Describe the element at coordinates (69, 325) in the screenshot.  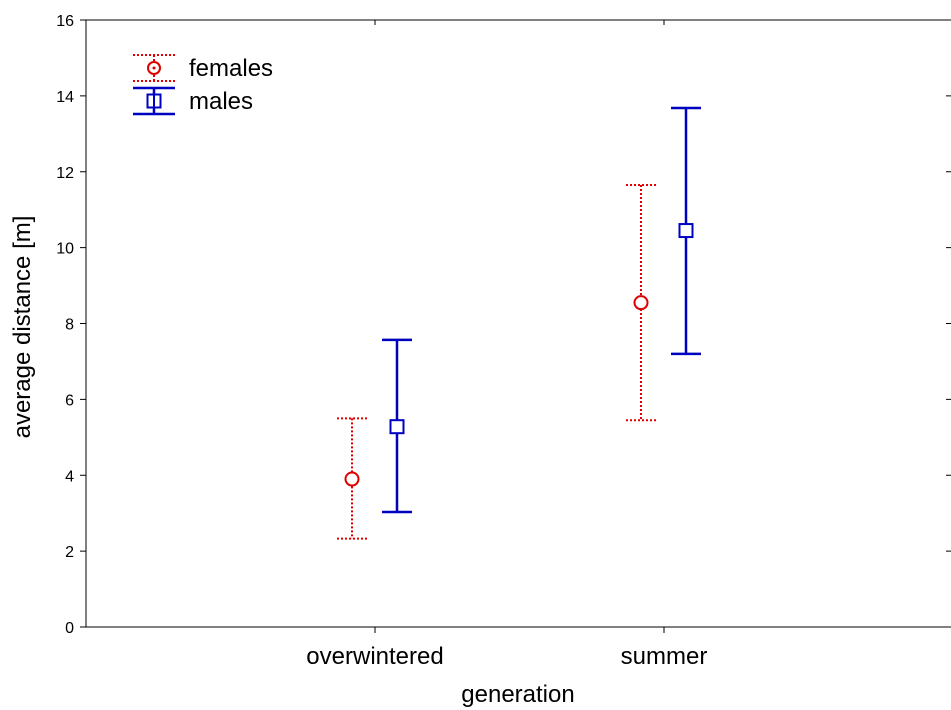
I see `y-tick-label: 8` at that location.